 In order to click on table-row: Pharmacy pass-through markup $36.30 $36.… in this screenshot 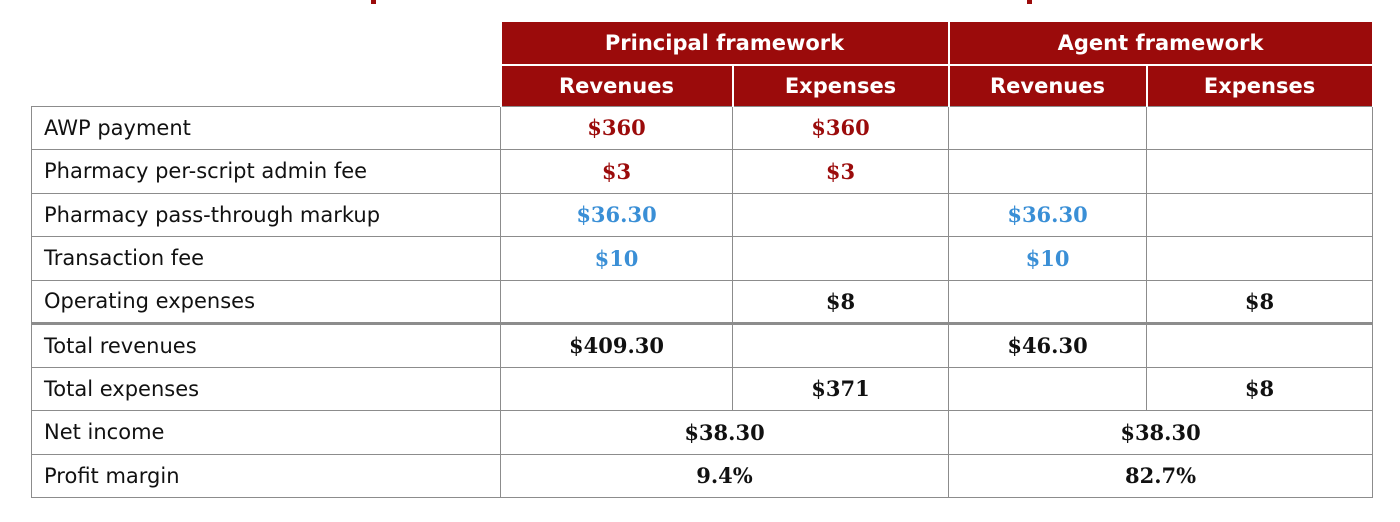, I will do `click(702, 214)`.